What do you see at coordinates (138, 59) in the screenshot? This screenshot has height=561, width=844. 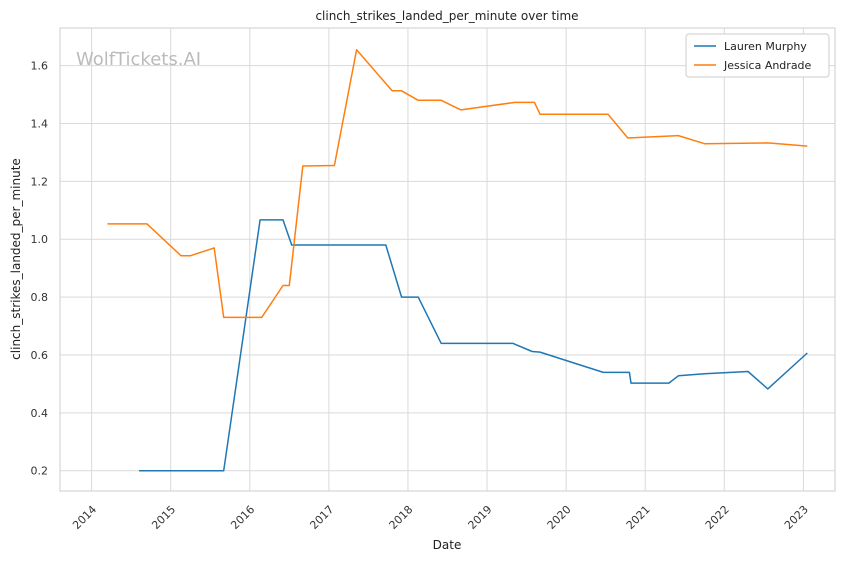 I see `watermark: WolfTickets.AI` at bounding box center [138, 59].